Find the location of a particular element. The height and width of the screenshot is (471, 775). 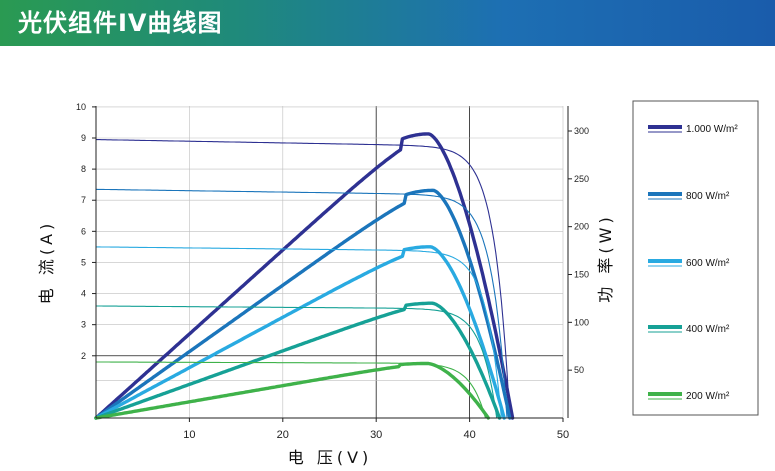

y2-tick-label: 100 is located at coordinates (581, 322).